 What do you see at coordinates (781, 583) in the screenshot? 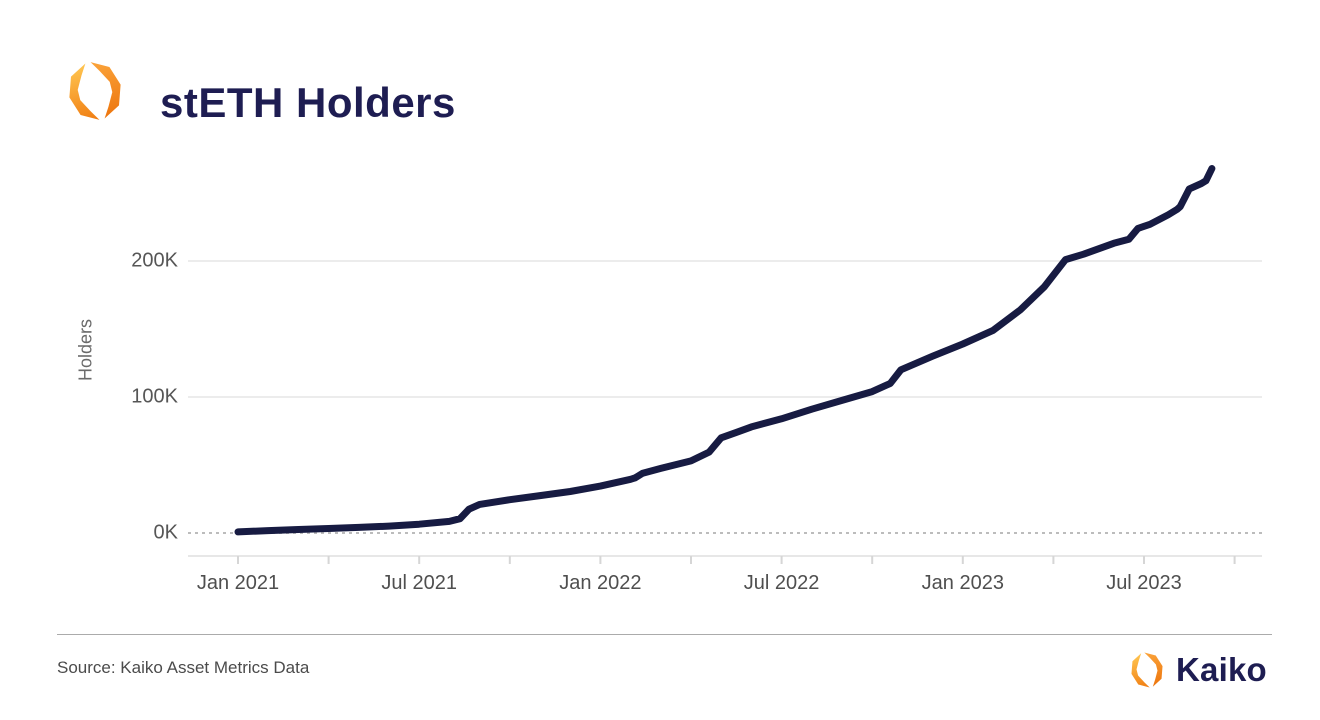
I see `x-tick-label: Jul 2022` at bounding box center [781, 583].